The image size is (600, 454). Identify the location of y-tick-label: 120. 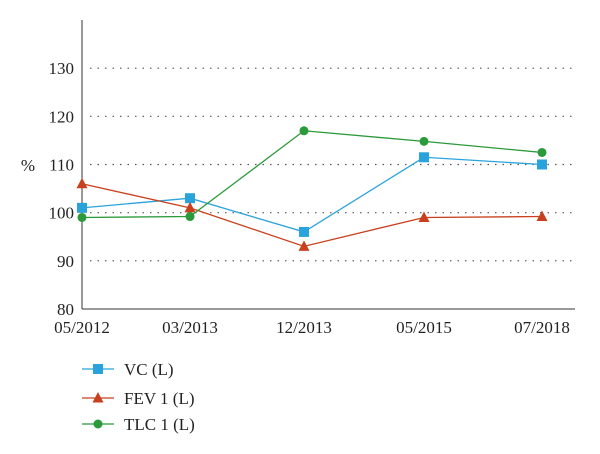
(62, 116).